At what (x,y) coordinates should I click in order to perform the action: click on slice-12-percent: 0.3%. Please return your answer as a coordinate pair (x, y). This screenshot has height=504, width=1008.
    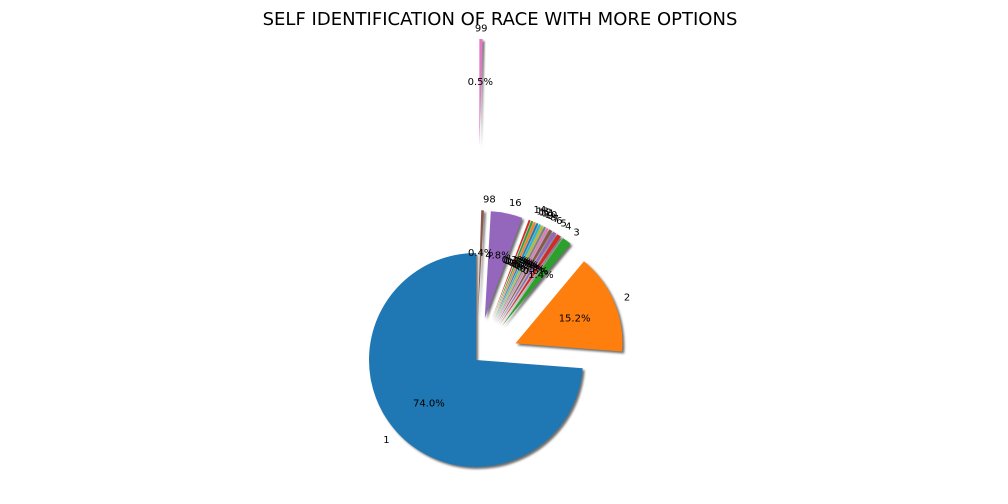
    Looking at the image, I should click on (517, 262).